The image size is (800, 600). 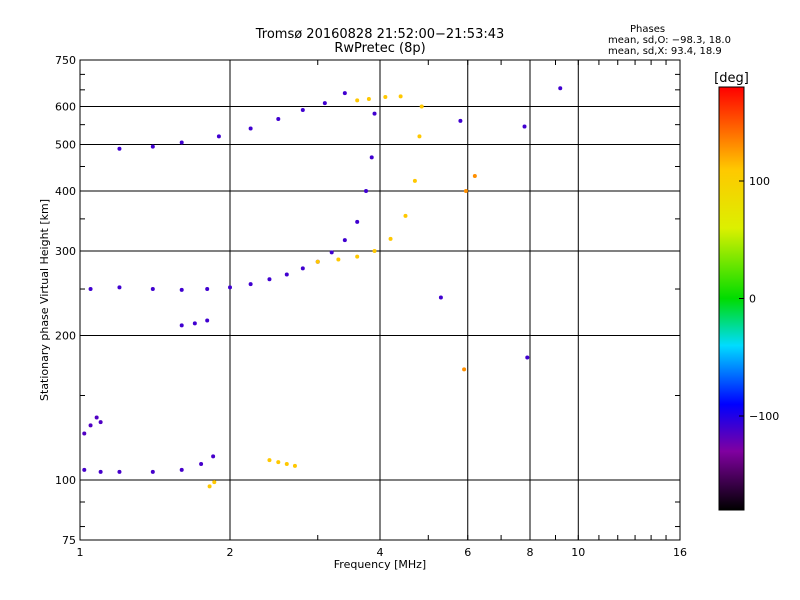 I want to click on chart-subtitle: RwPretec (8p), so click(x=380, y=48).